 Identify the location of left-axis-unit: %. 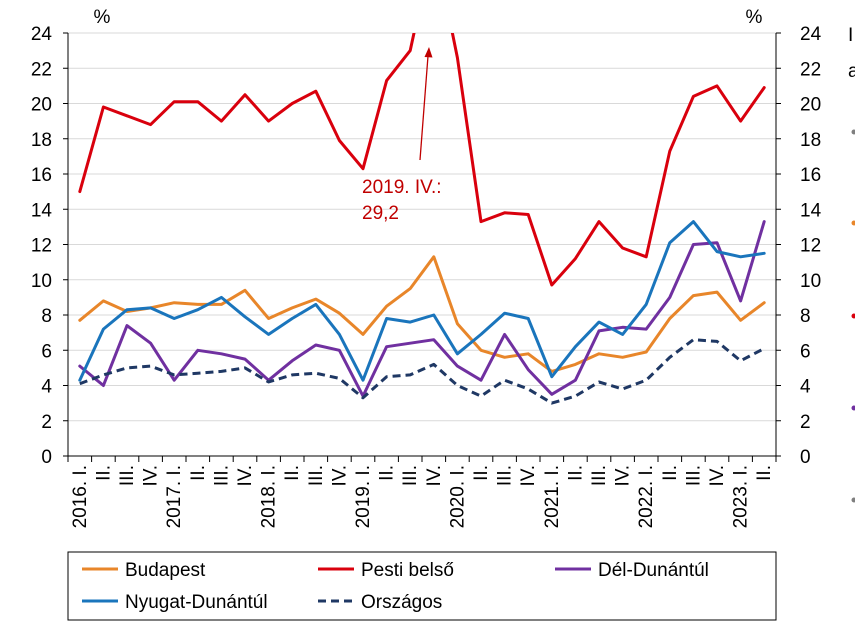
(102, 17).